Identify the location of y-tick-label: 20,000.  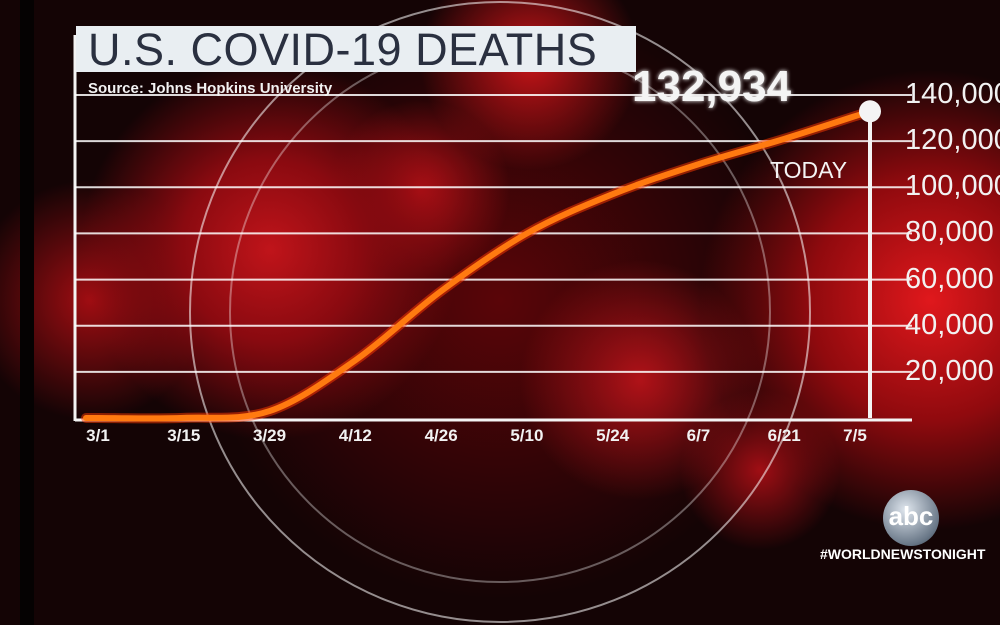
(949, 370).